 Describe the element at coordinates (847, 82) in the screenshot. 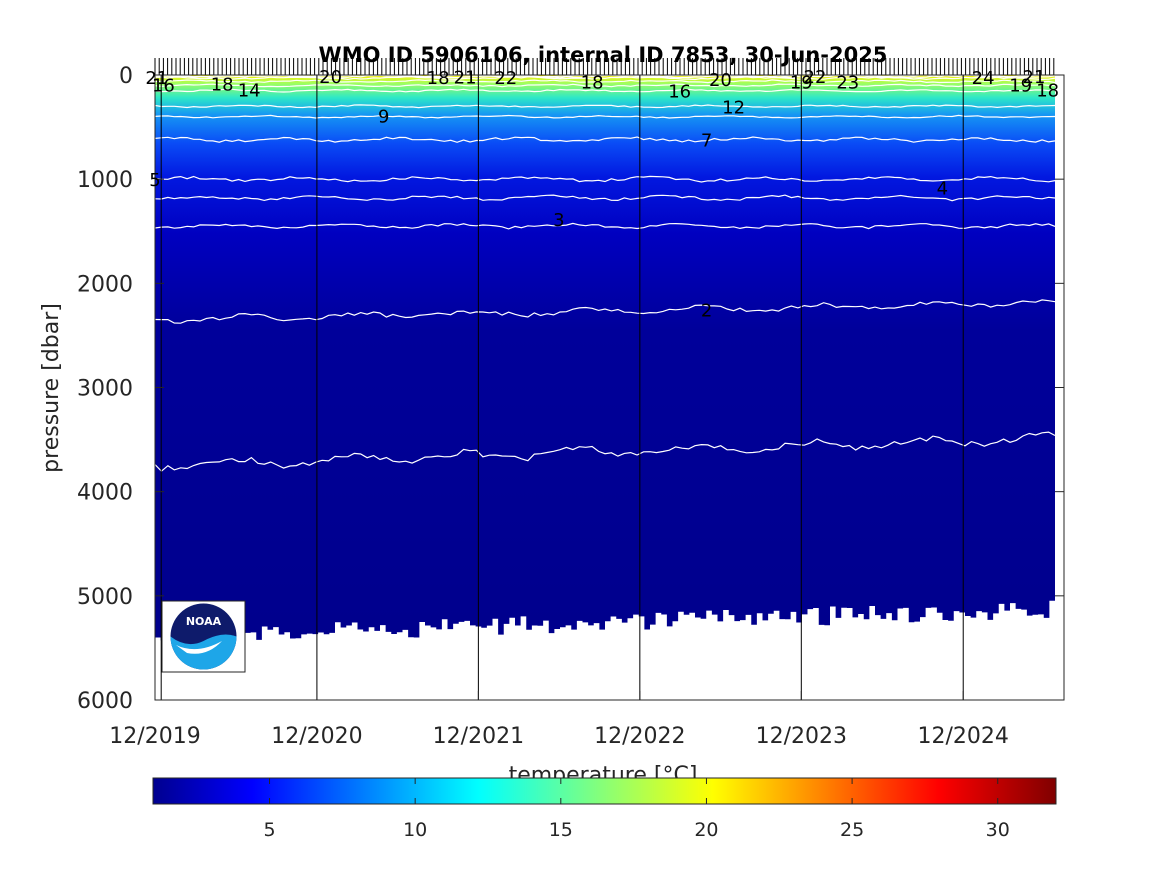

I see `contour-label: 23` at that location.